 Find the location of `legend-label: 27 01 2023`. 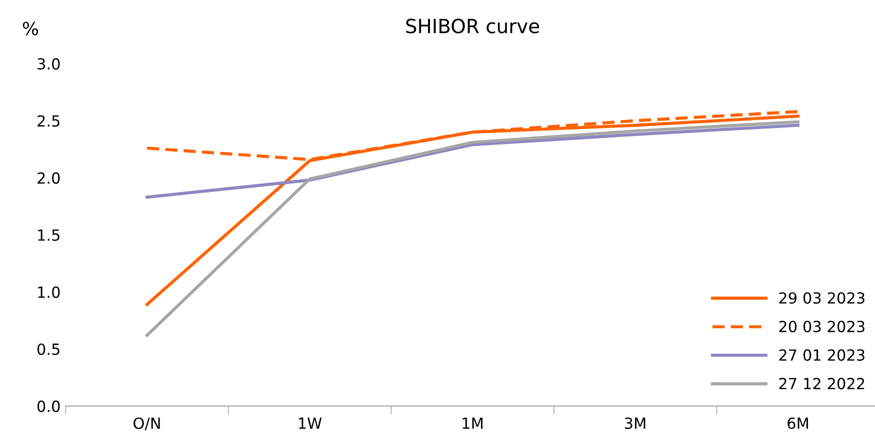

legend-label: 27 01 2023 is located at coordinates (821, 355).